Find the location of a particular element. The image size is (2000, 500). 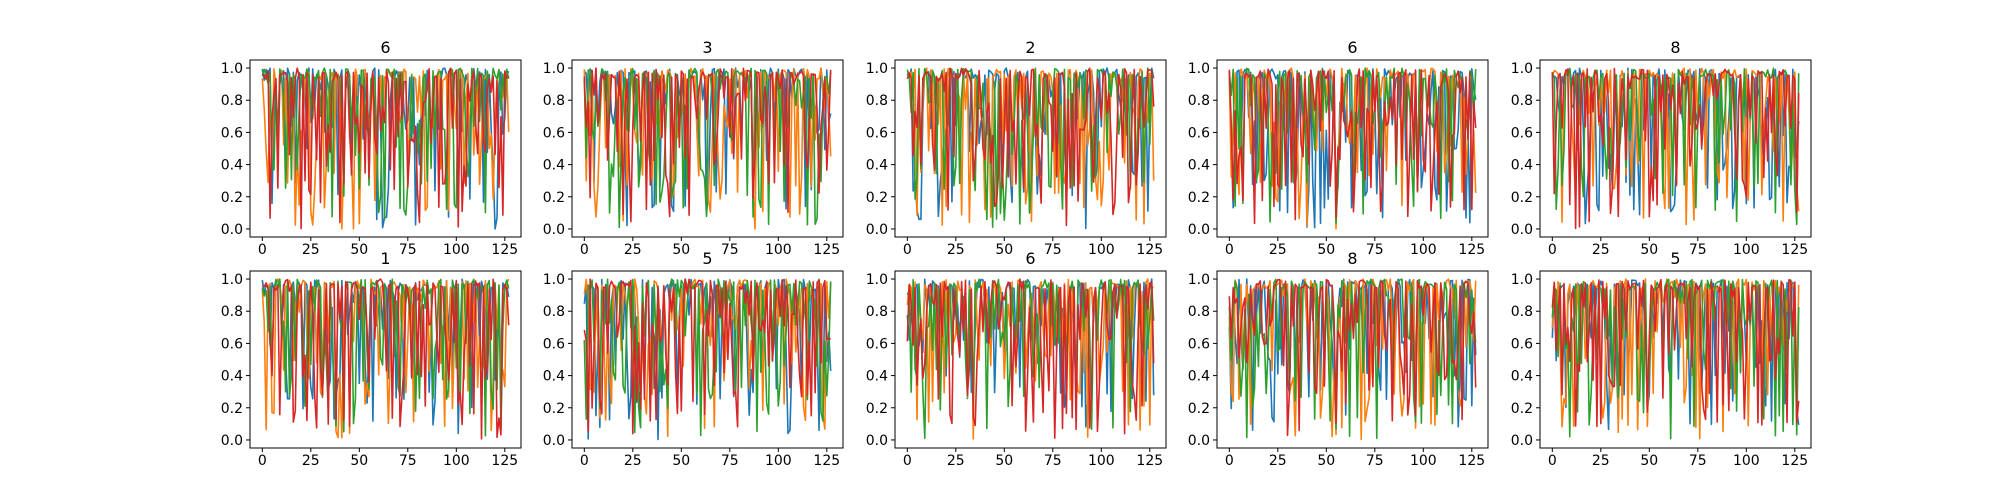

subplot-title: 2 is located at coordinates (1030, 47).